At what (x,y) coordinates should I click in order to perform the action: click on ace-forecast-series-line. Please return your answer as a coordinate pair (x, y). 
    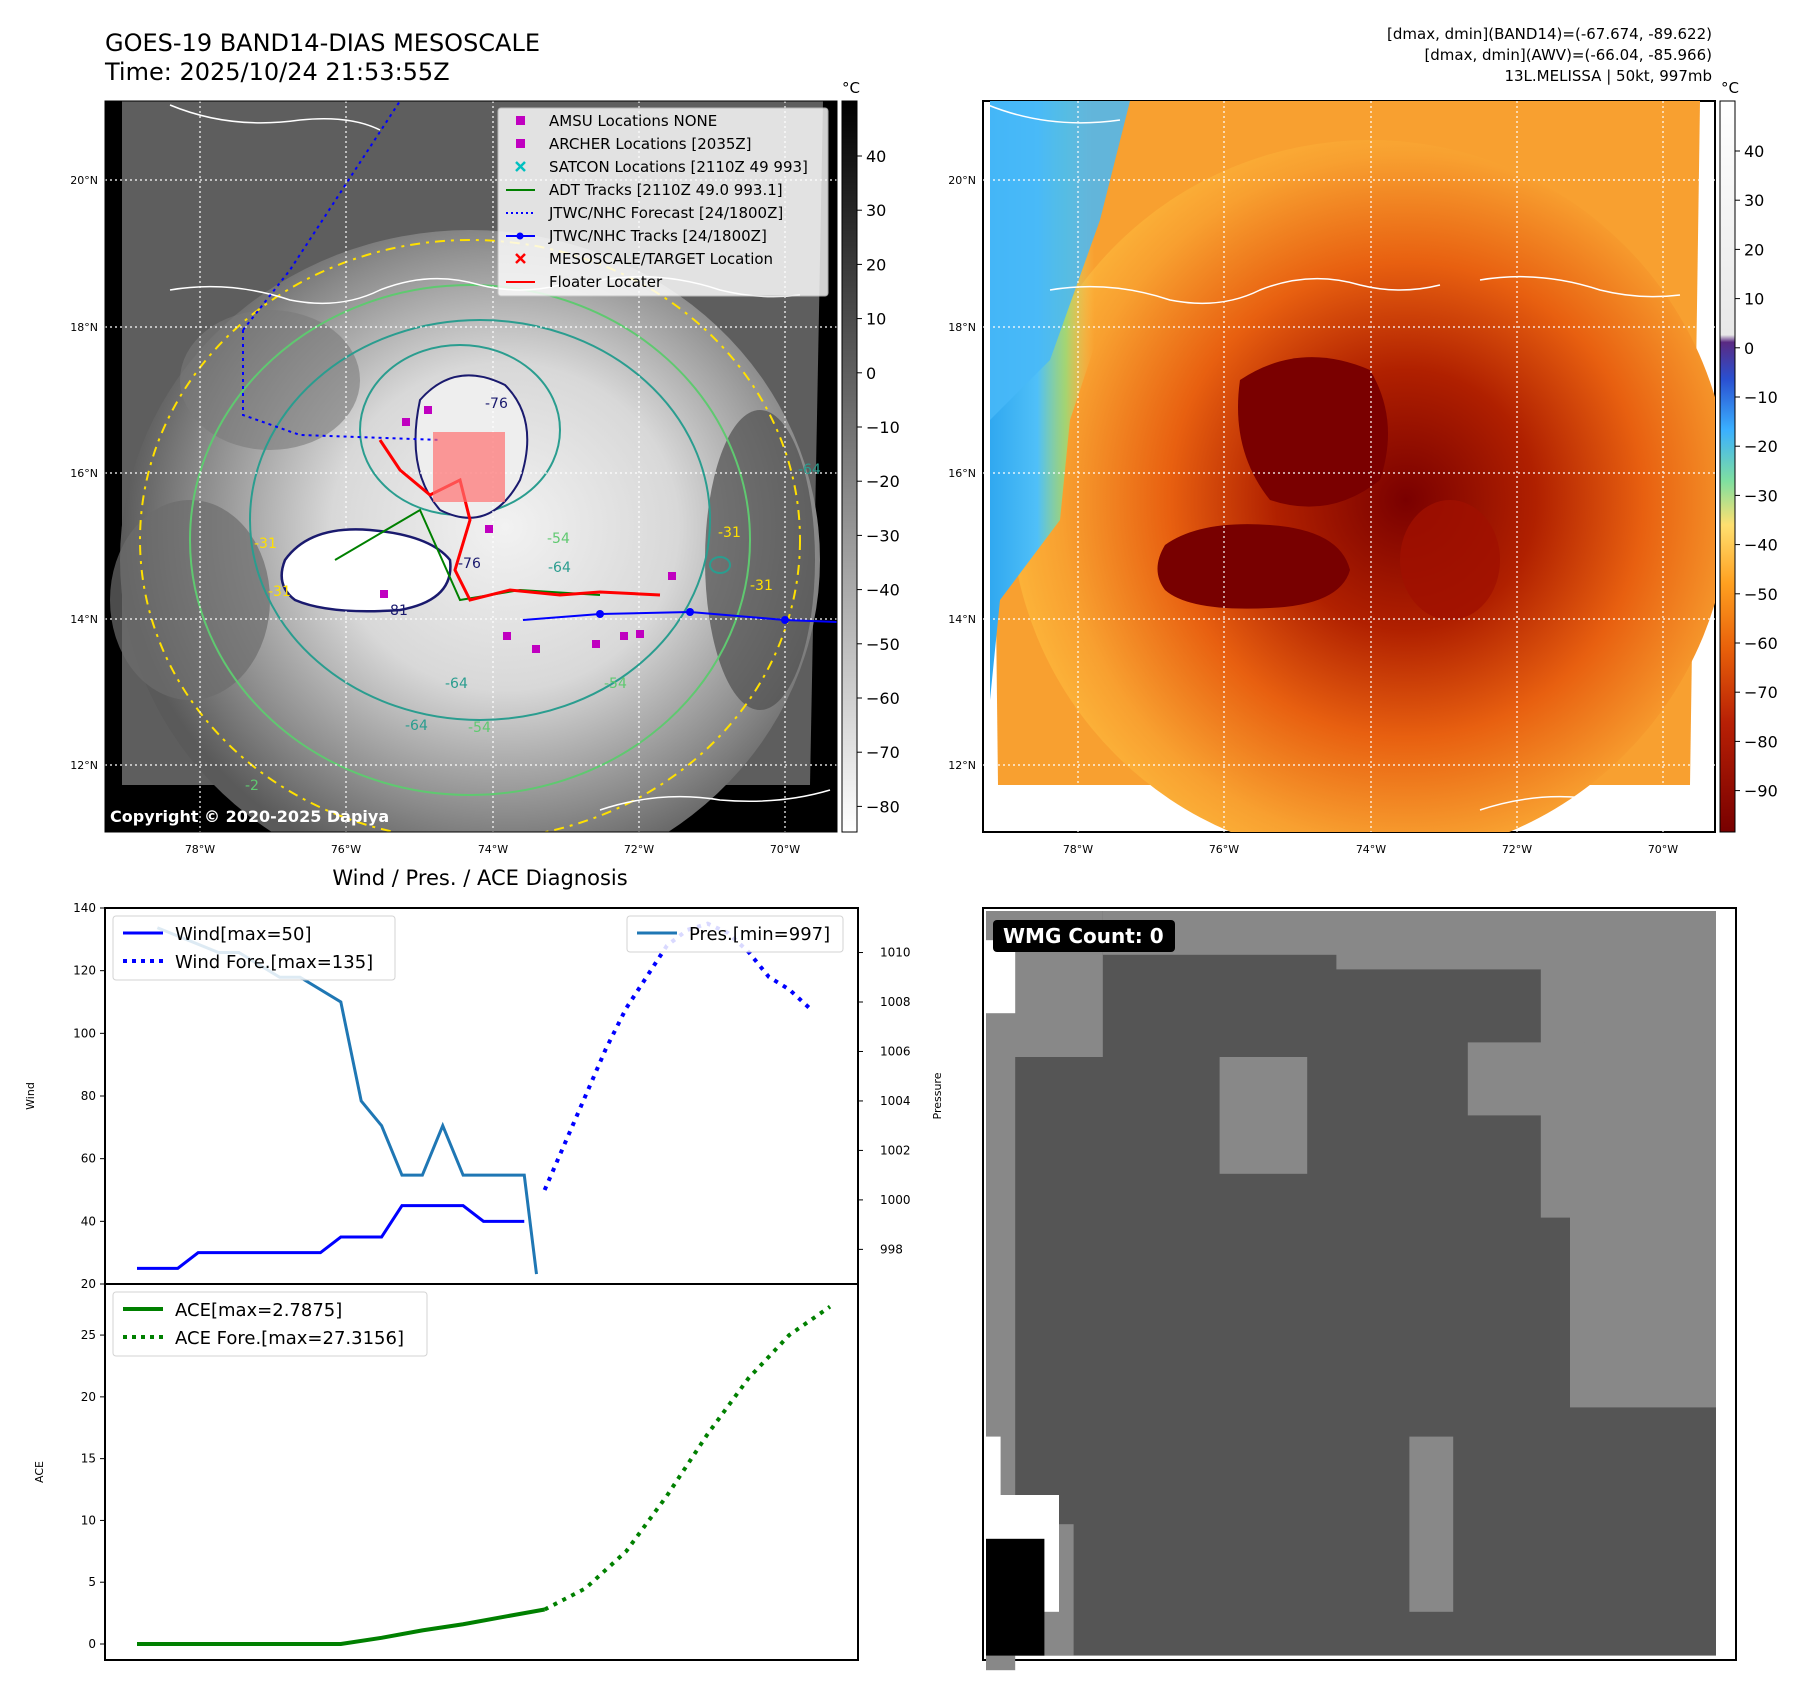
    Looking at the image, I should click on (687, 1458).